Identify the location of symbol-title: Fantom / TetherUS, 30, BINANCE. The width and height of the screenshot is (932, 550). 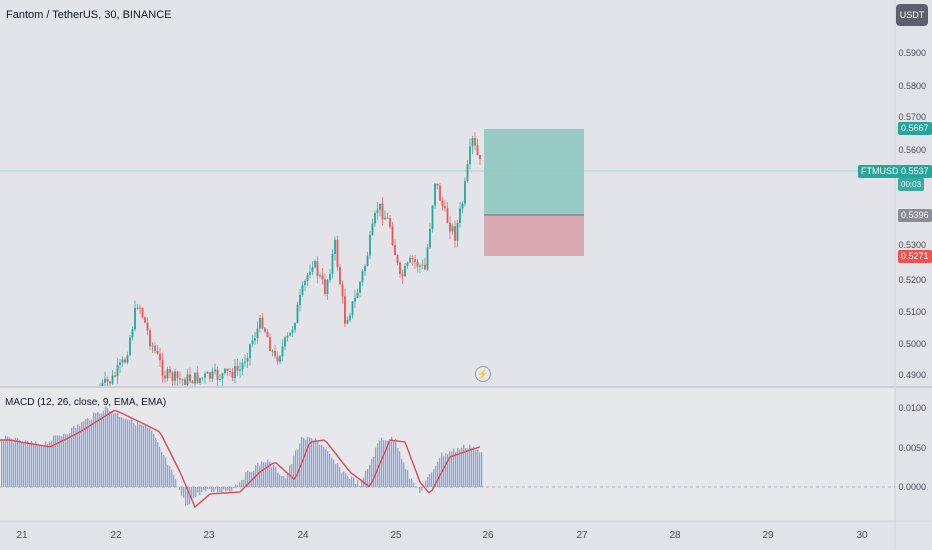
(89, 15).